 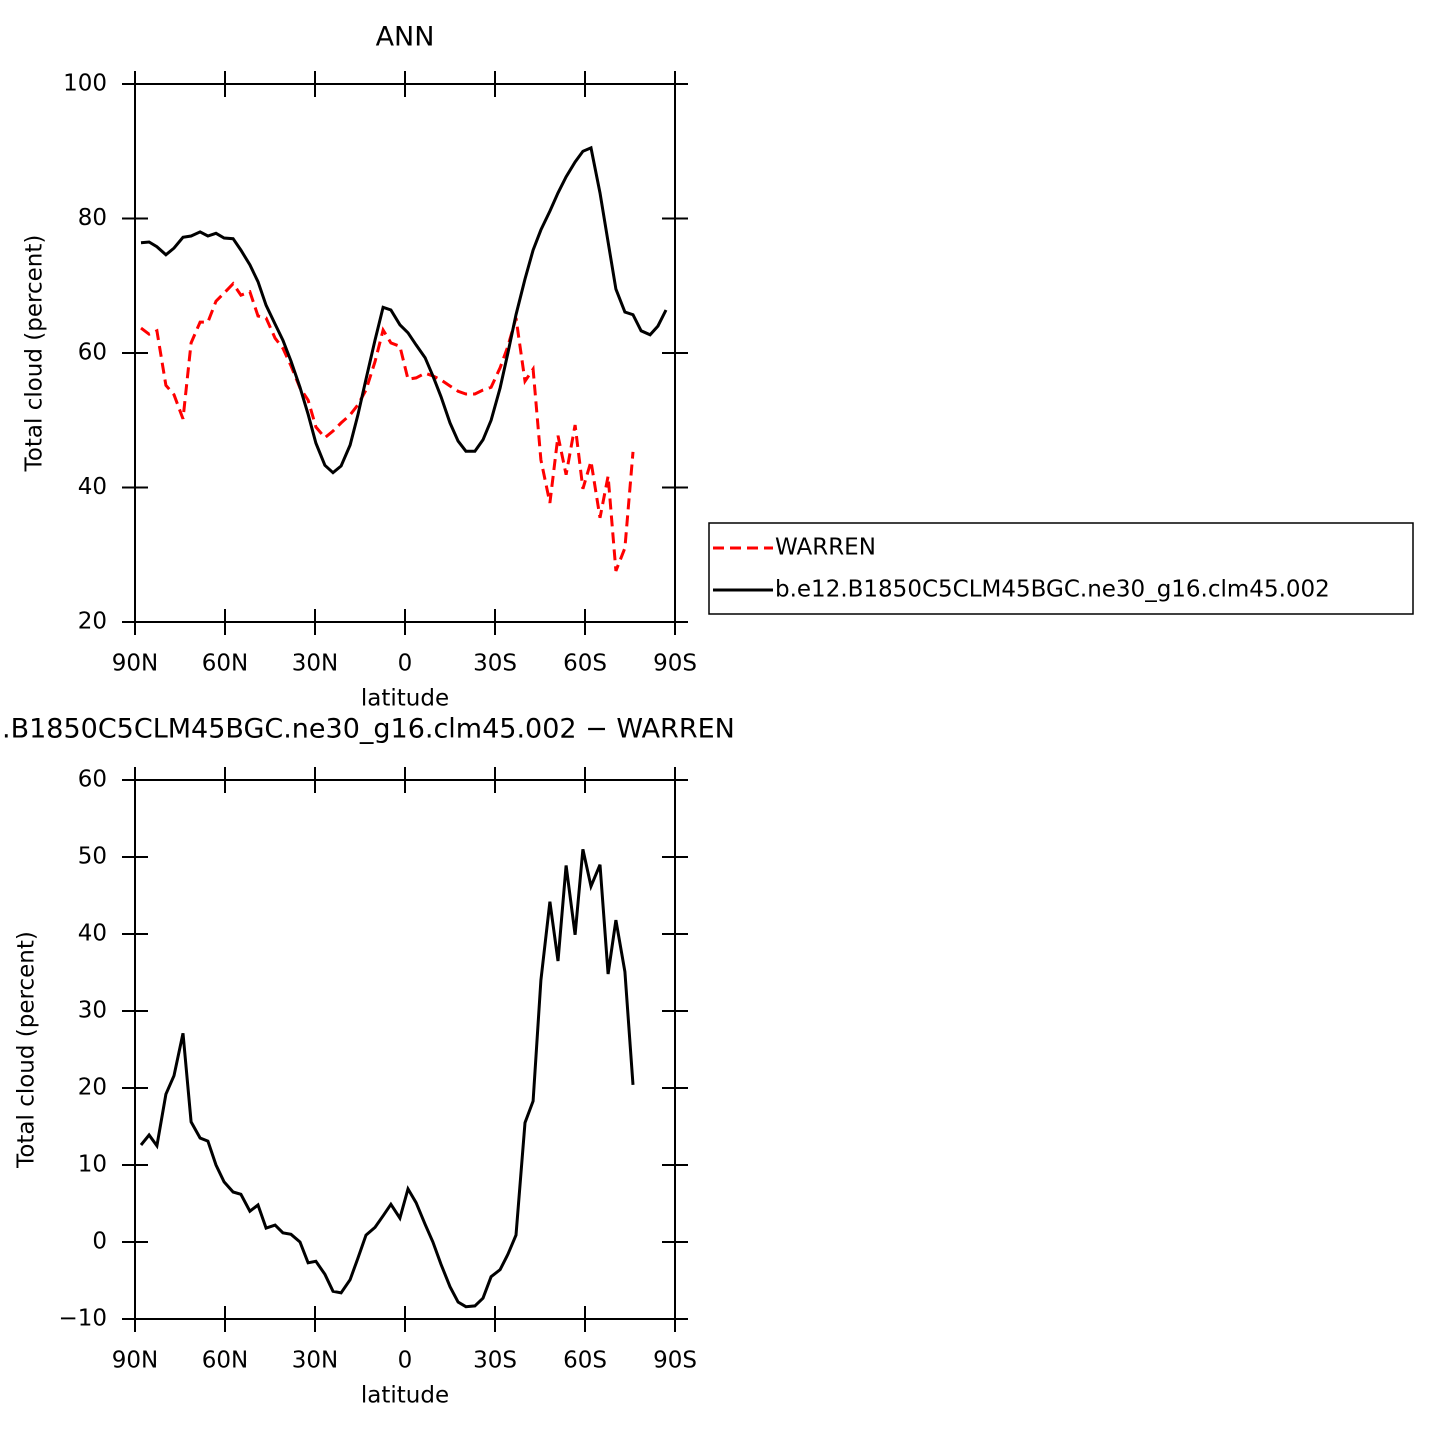 I want to click on chart-title: ANN, so click(x=405, y=37).